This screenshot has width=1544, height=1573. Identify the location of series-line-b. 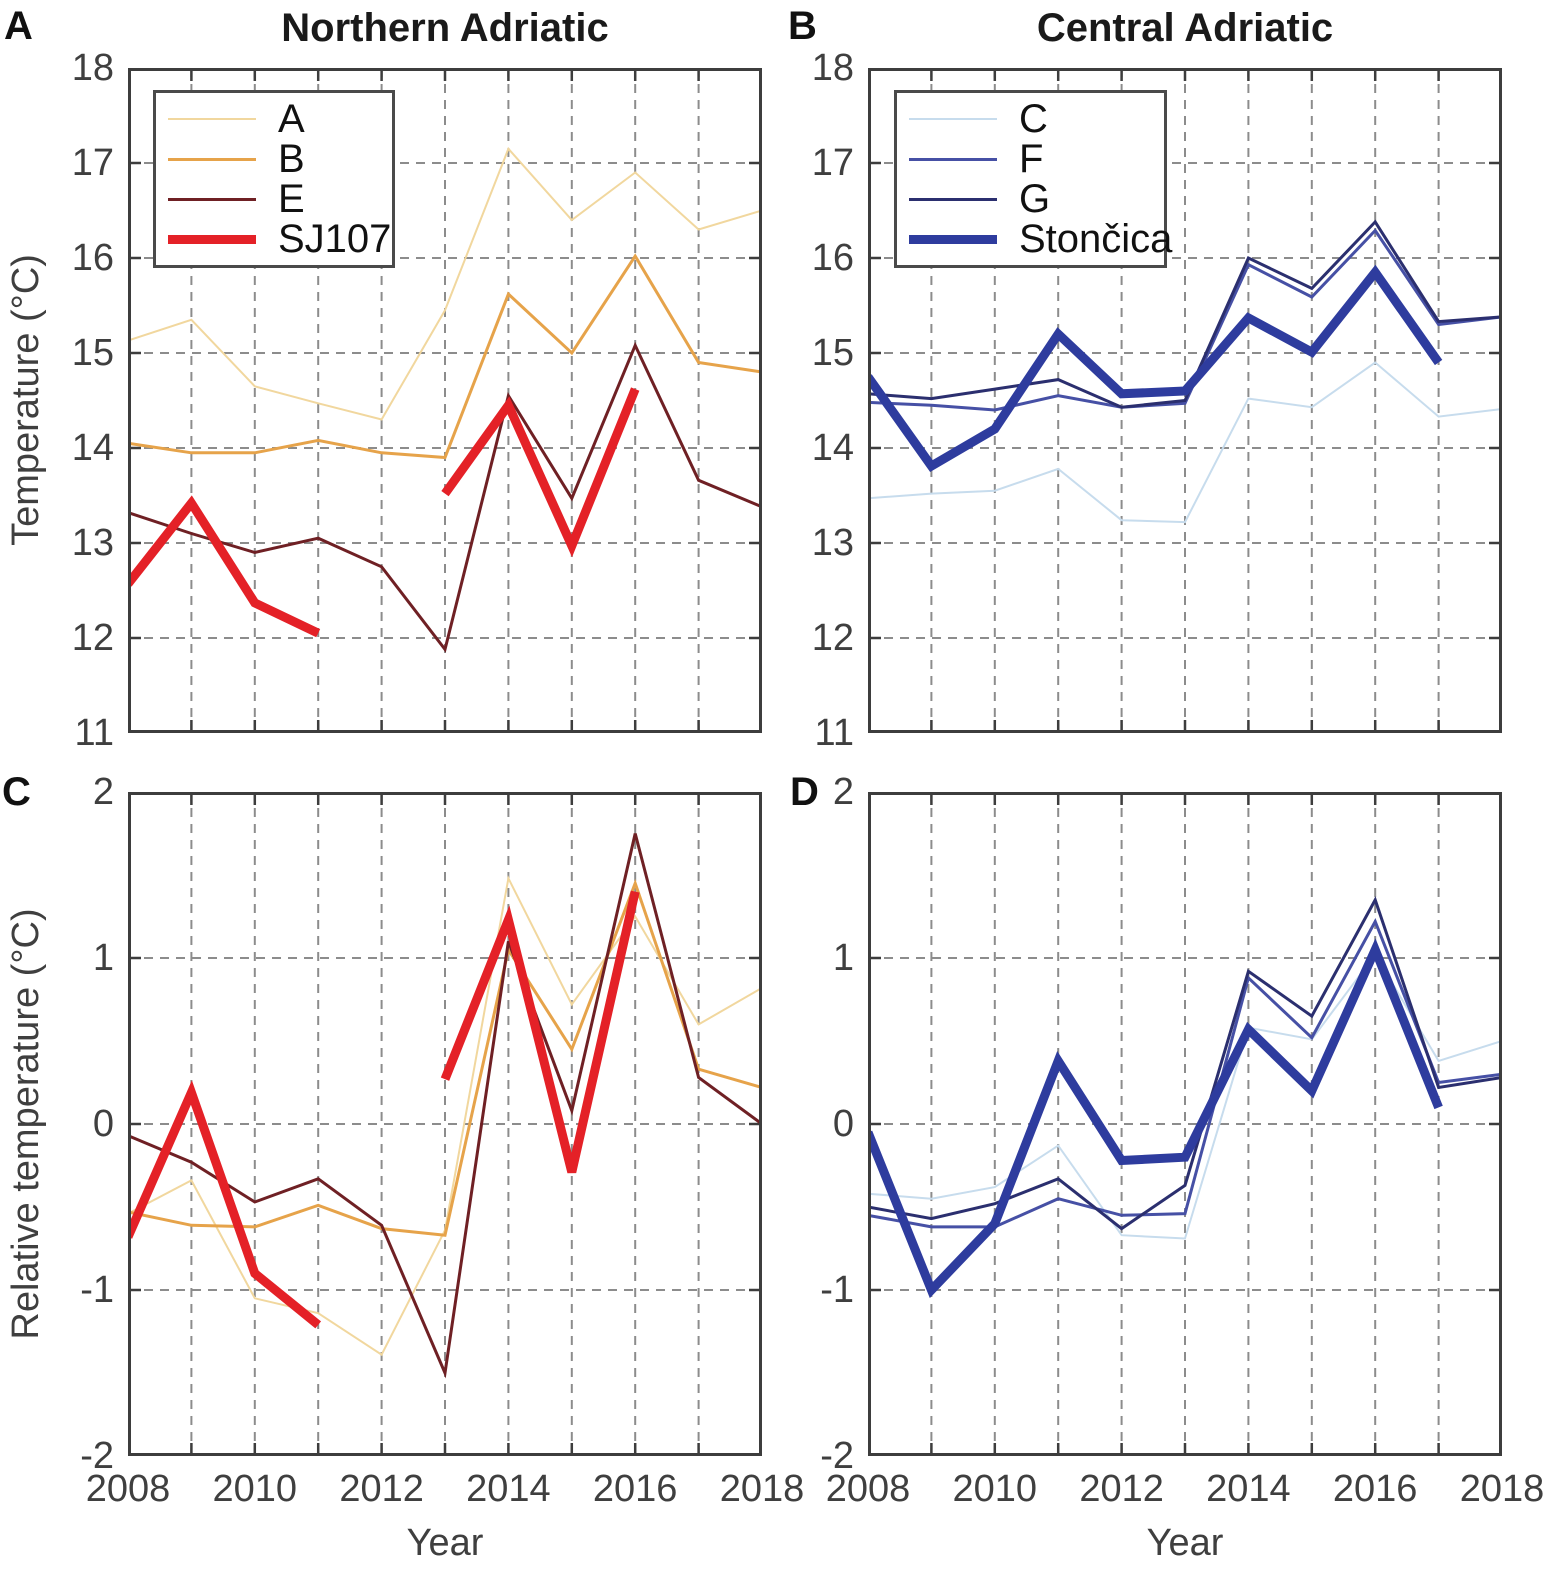
(445, 356).